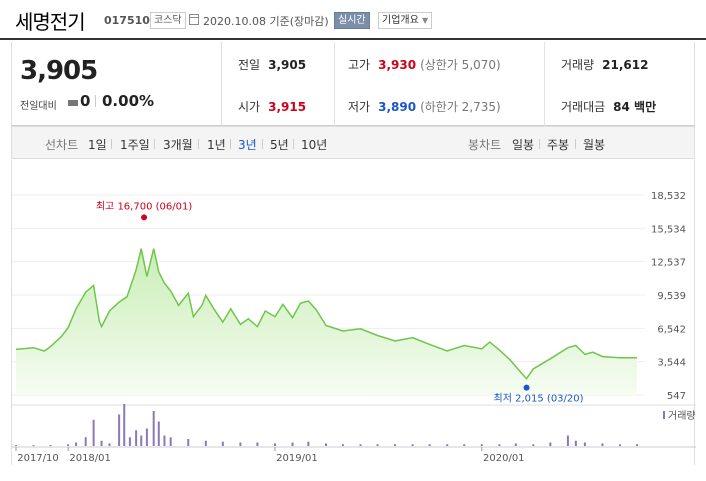  I want to click on volume-label: 거래량, so click(578, 65).